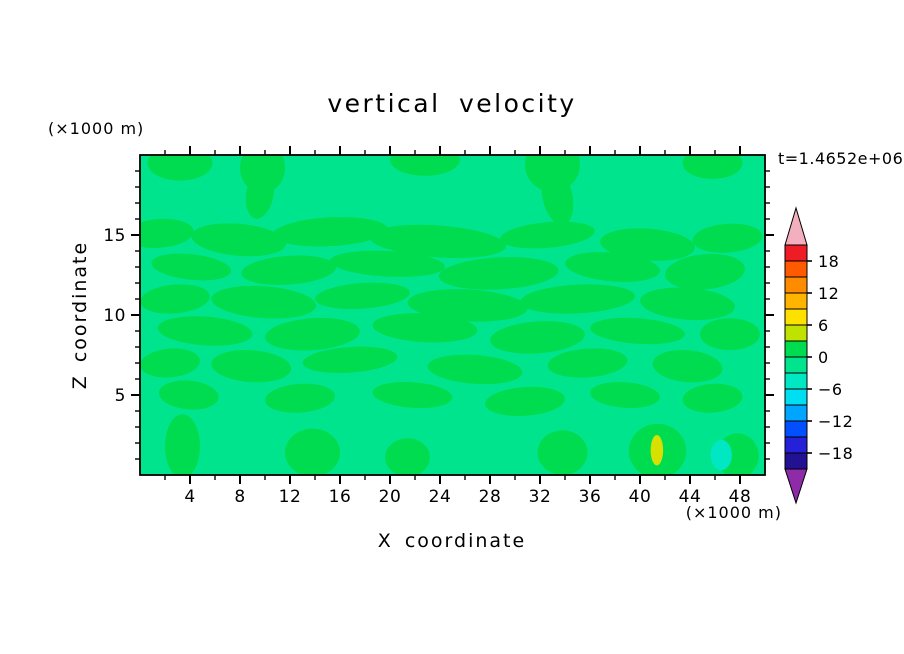 This screenshot has width=904, height=654. I want to click on y-axis-units-label: (×1000 m), so click(96, 128).